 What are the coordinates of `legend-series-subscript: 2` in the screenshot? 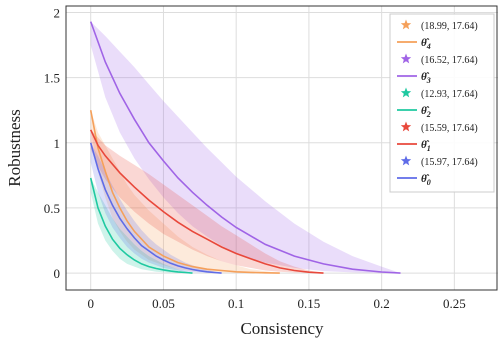 It's located at (428, 114).